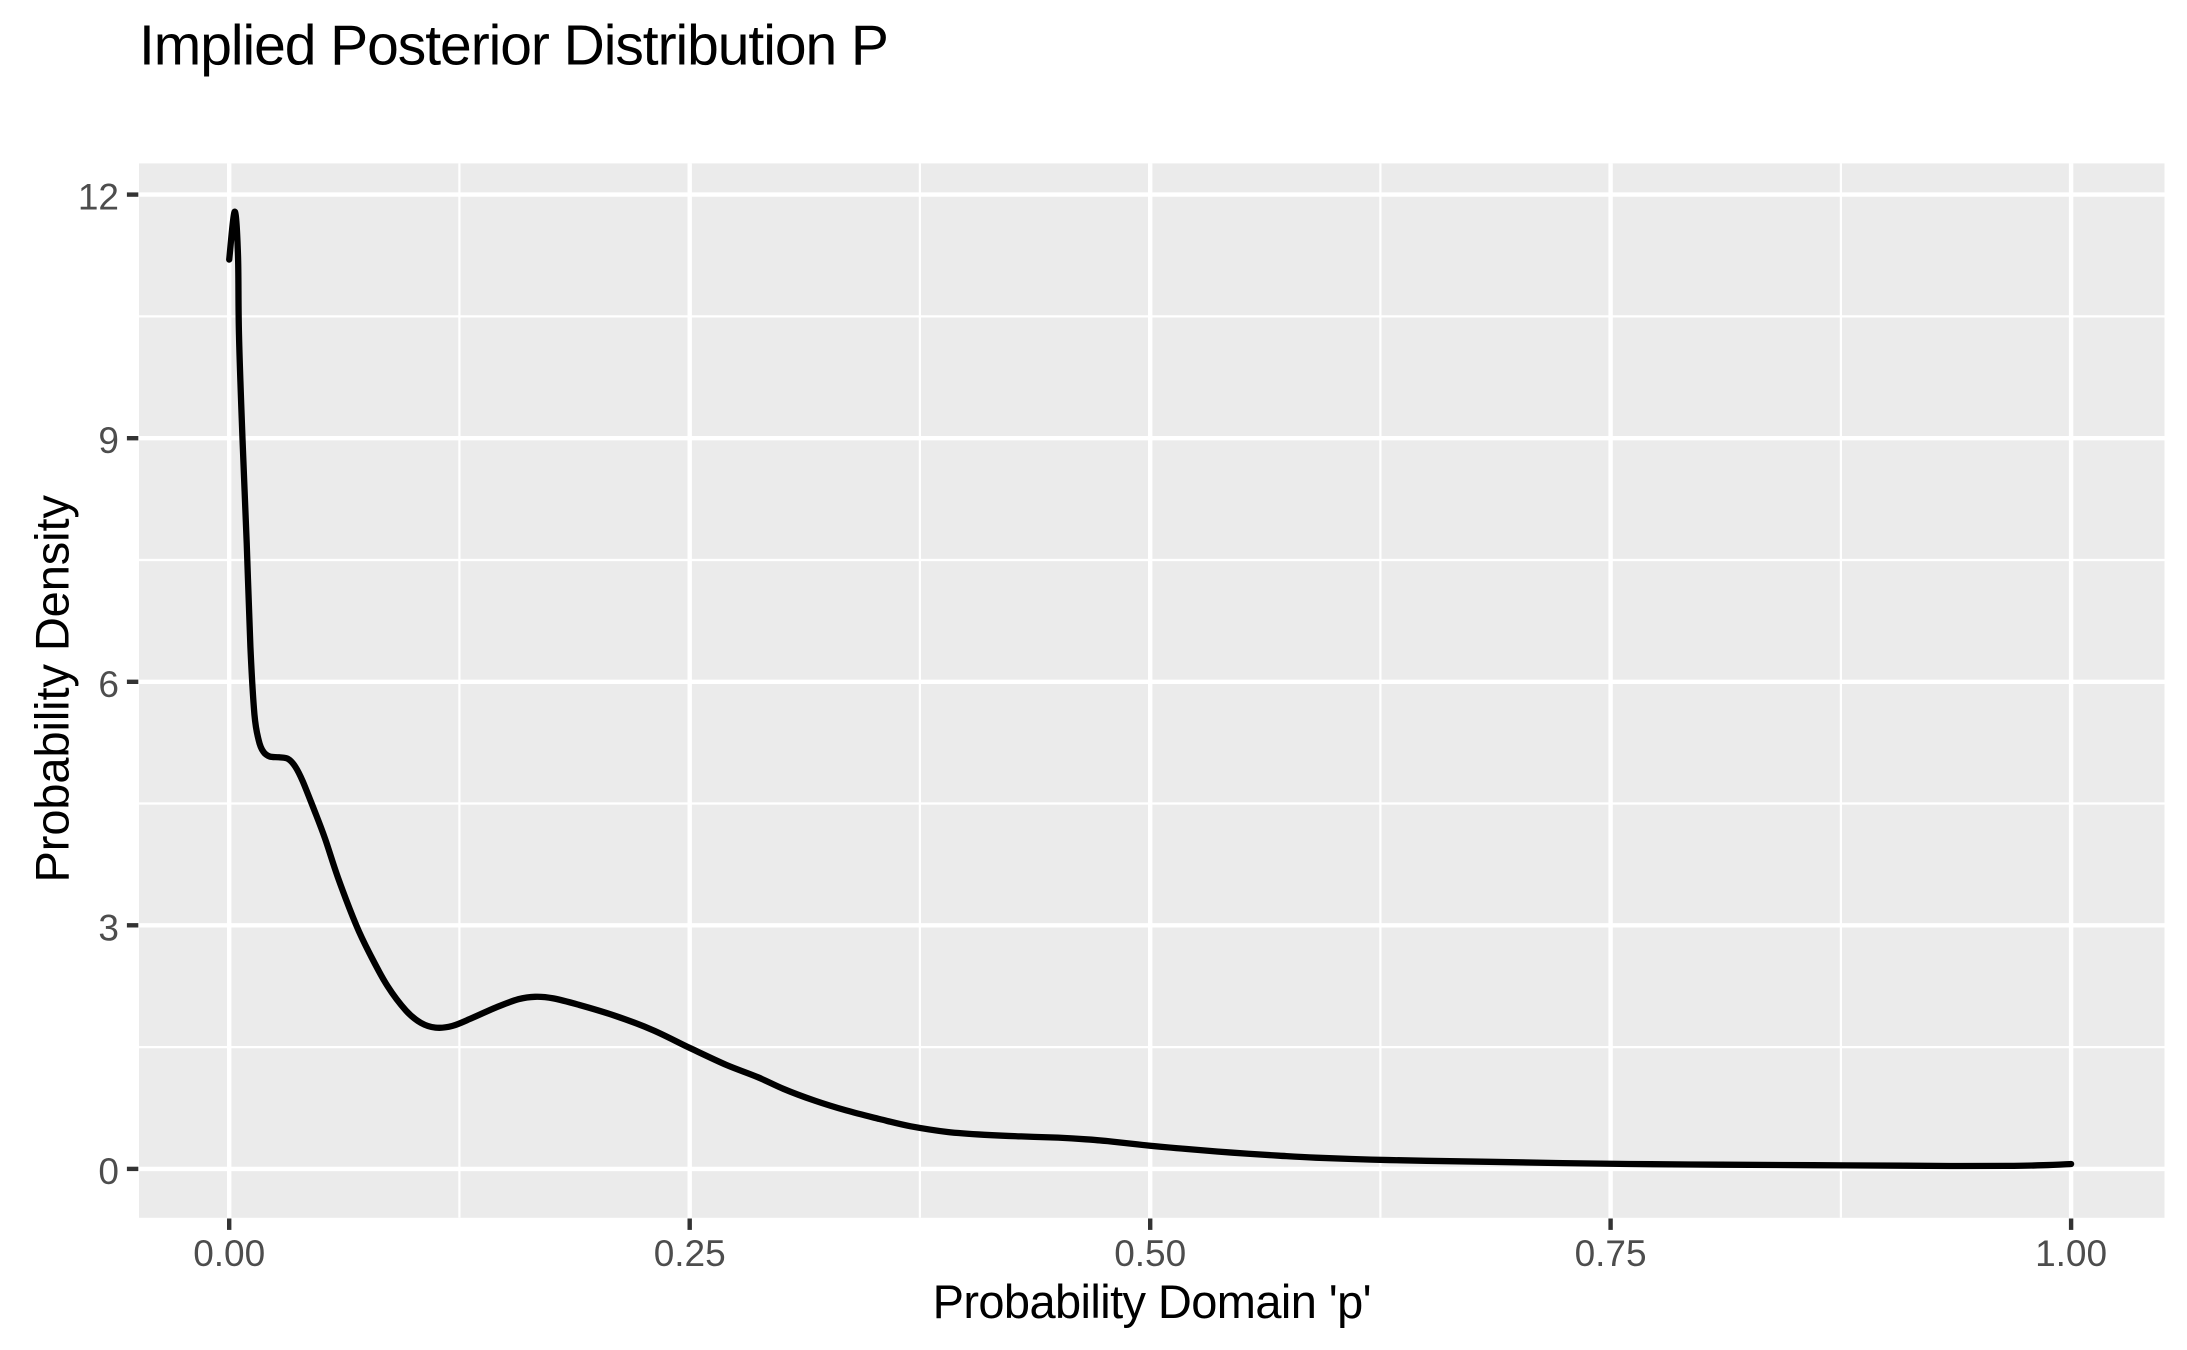 The height and width of the screenshot is (1350, 2187). Describe the element at coordinates (108, 1171) in the screenshot. I see `svg-text: 0` at that location.